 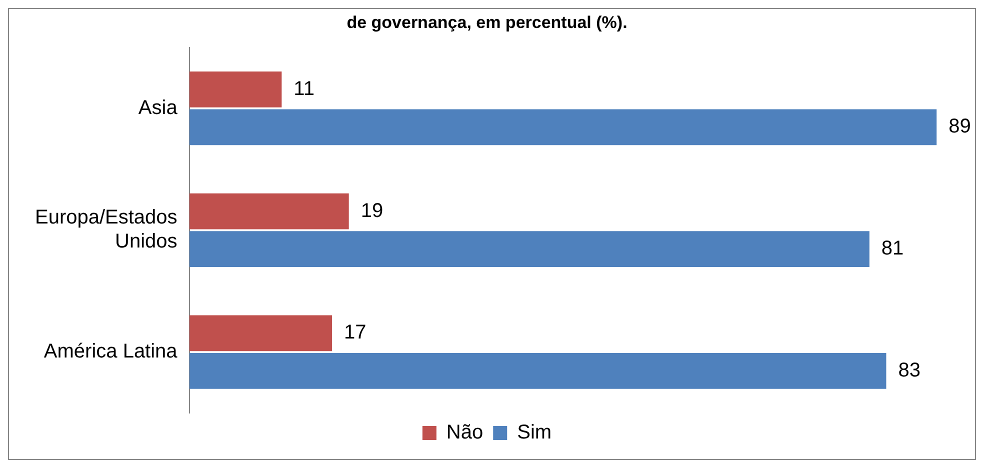 What do you see at coordinates (487, 22) in the screenshot?
I see `chart-title: de governança, em percentual (%).` at bounding box center [487, 22].